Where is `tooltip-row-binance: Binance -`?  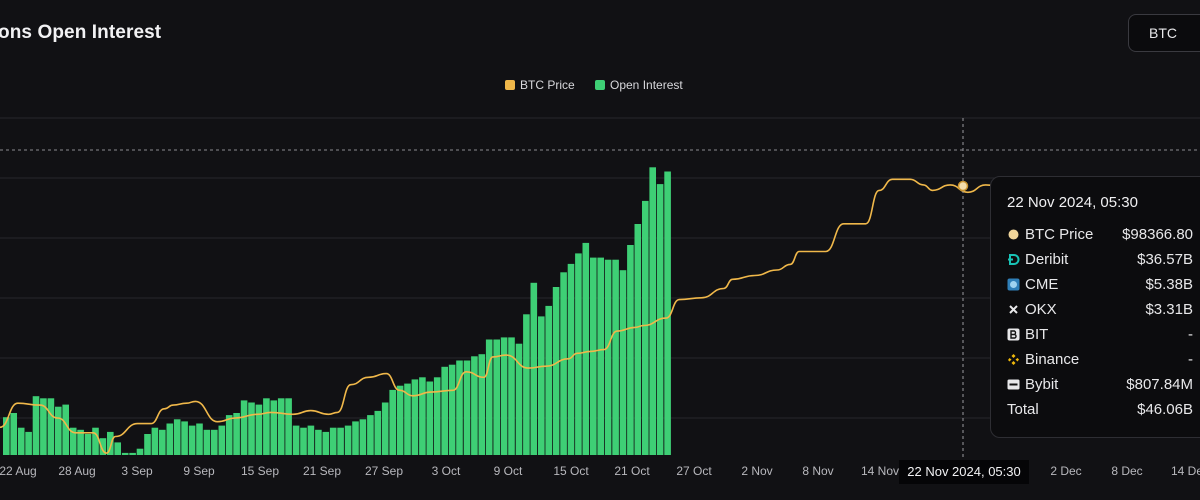
tooltip-row-binance: Binance - is located at coordinates (1103, 363).